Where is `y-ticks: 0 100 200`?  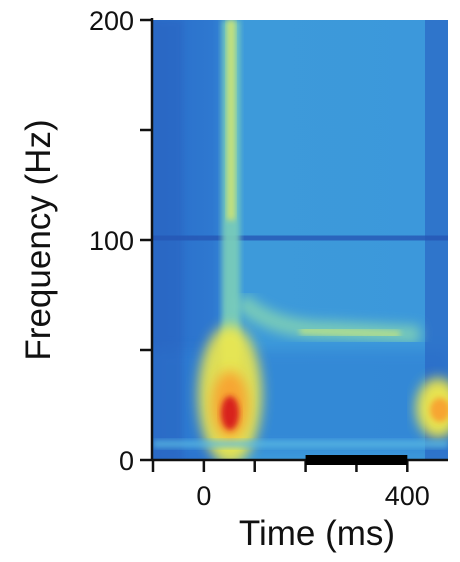
y-ticks: 0 100 200 is located at coordinates (120, 241).